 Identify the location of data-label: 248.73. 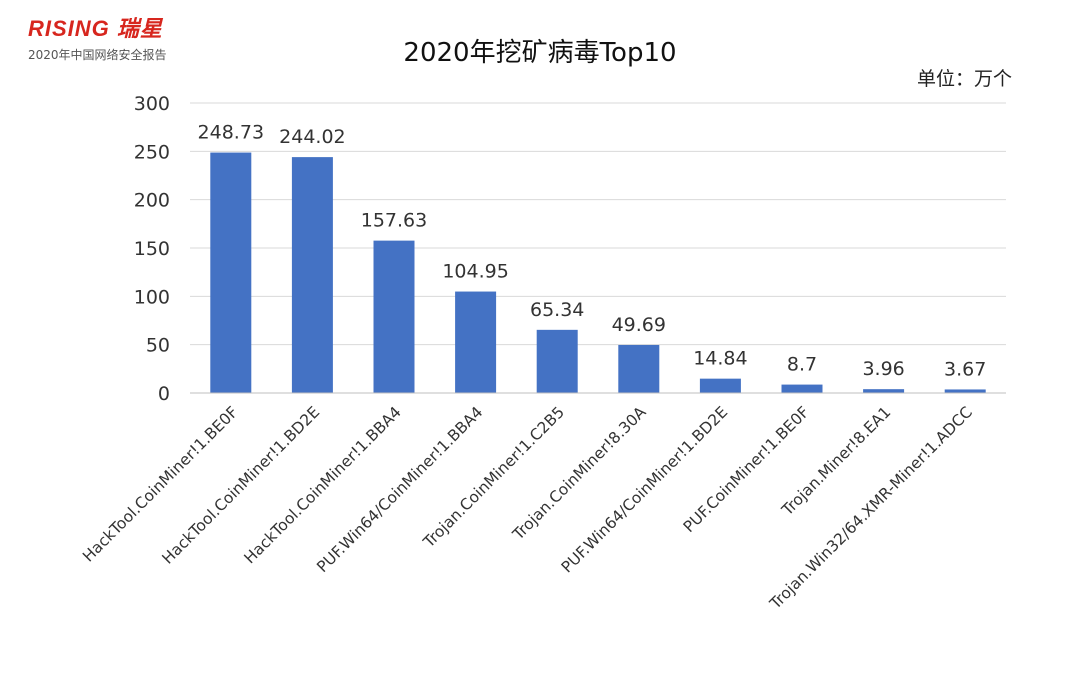
(231, 133).